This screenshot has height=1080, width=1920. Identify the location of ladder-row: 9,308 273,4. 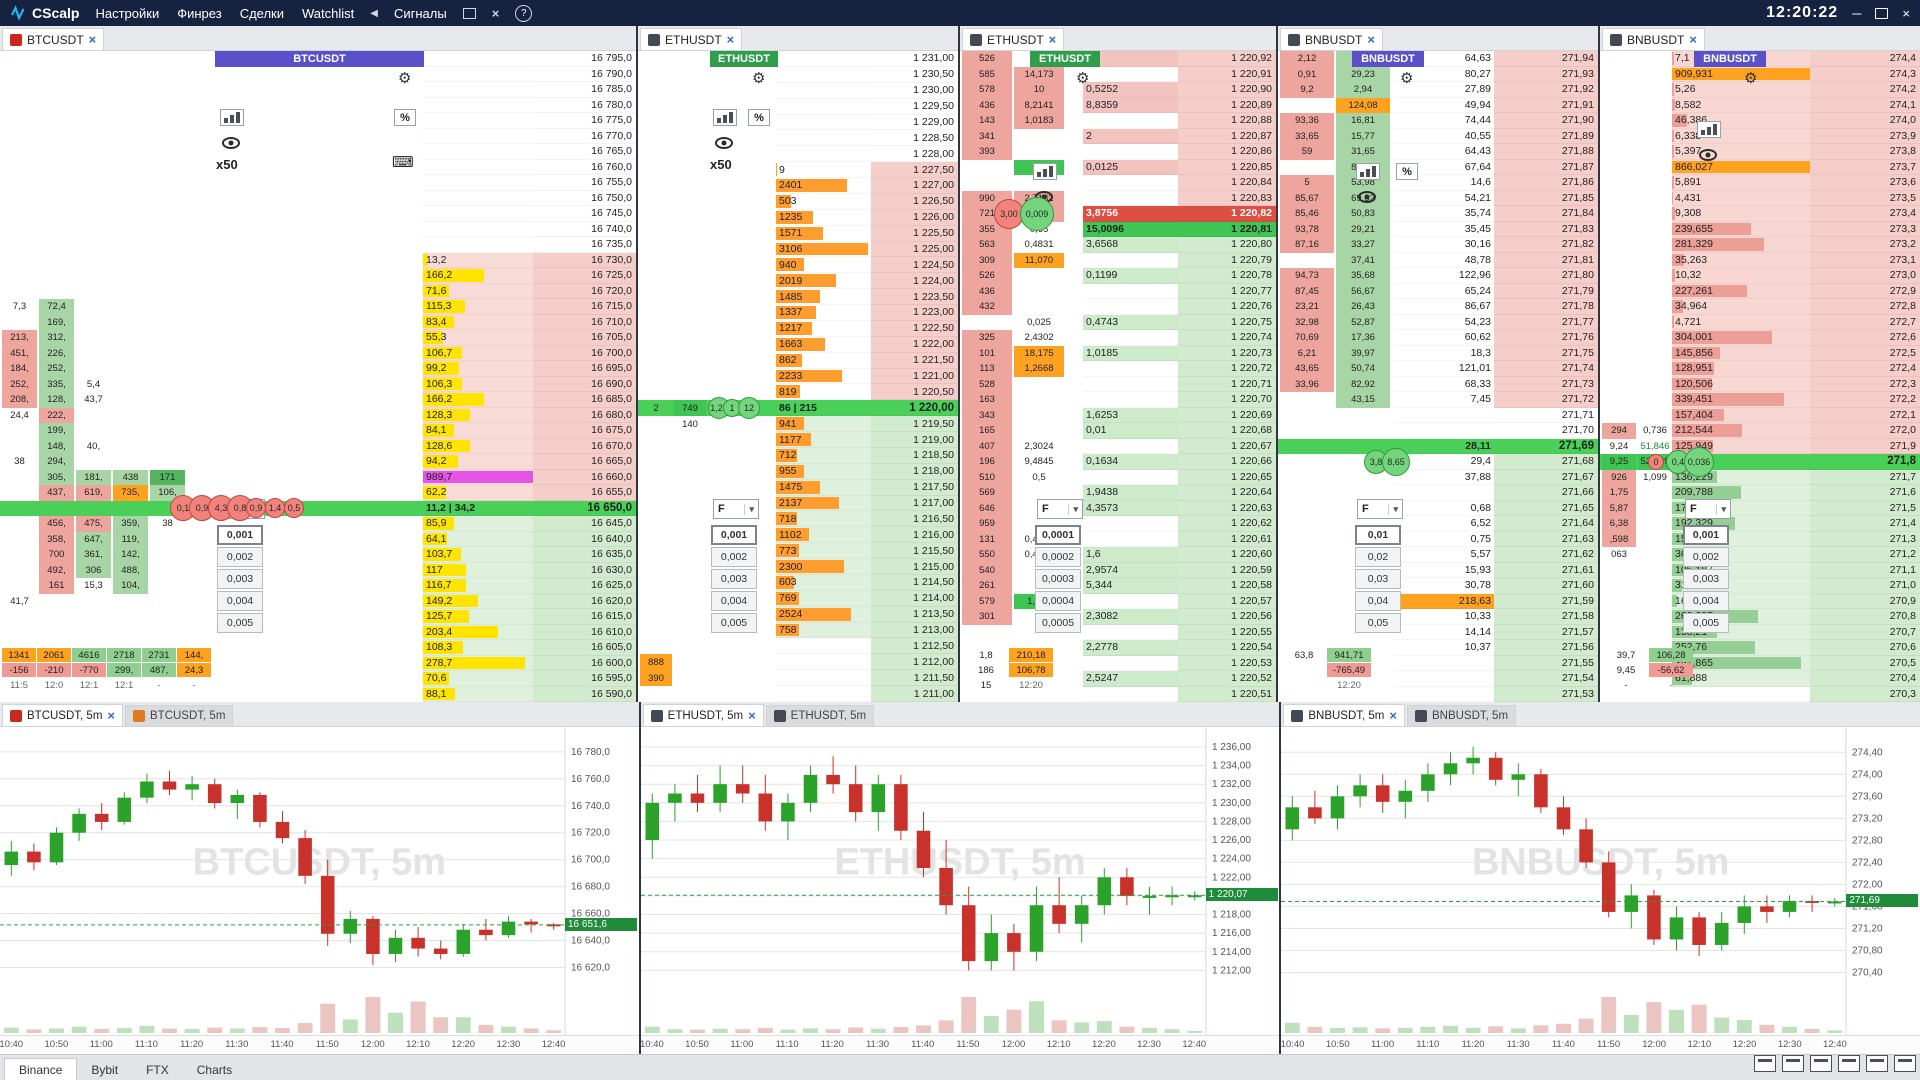
(1760, 214).